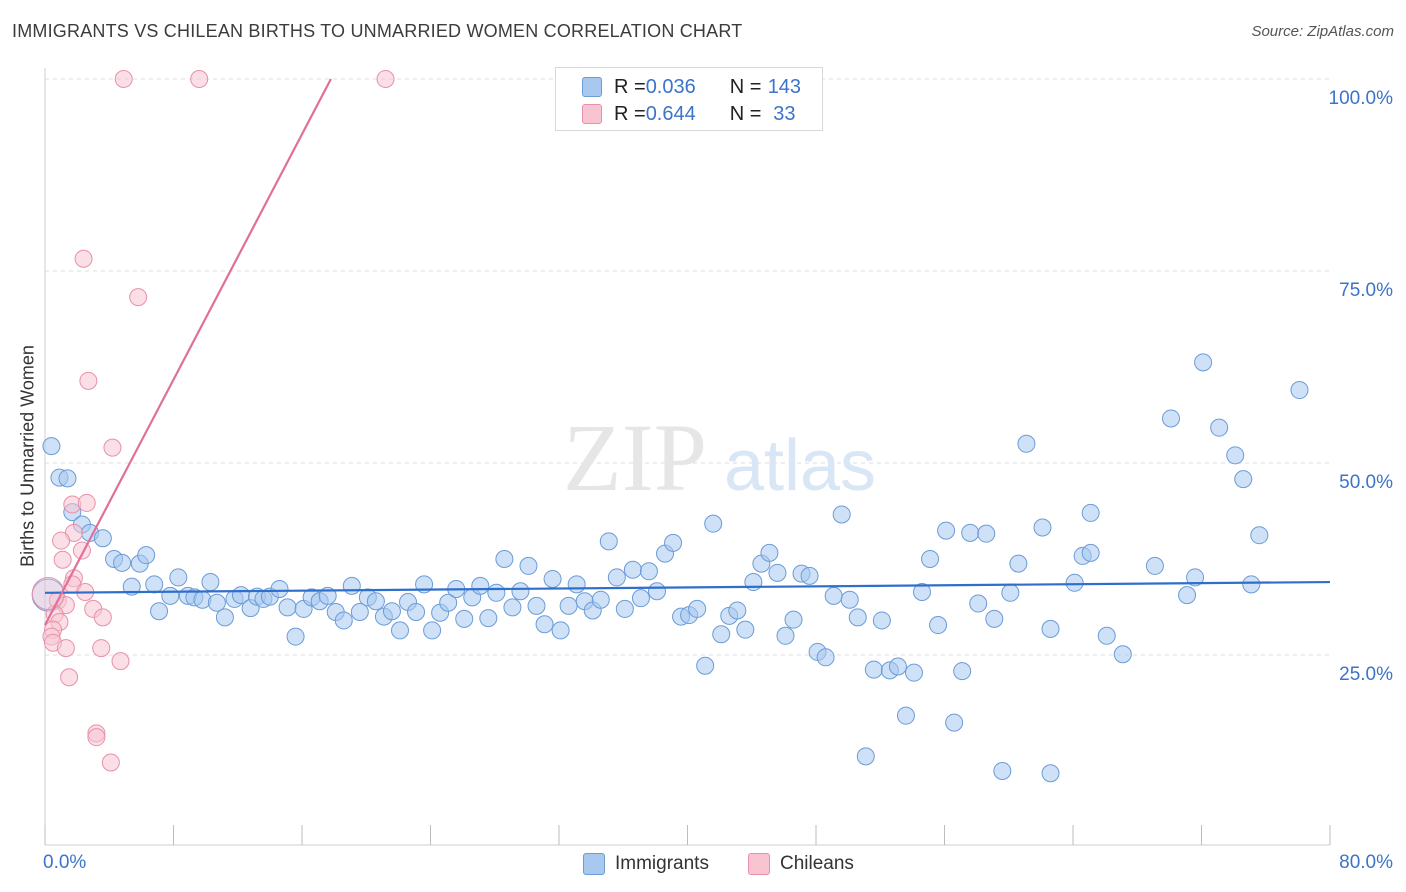  Describe the element at coordinates (188, 352) in the screenshot. I see `chileans-trendline` at that location.